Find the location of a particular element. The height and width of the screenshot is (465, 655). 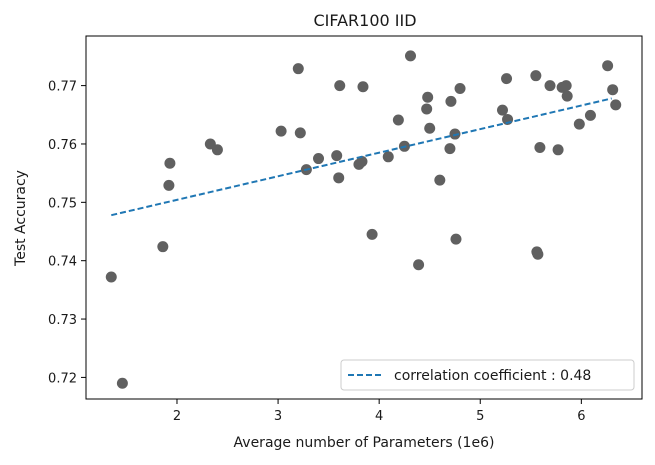

y-axis-title: Test Accuracy is located at coordinates (21, 218).